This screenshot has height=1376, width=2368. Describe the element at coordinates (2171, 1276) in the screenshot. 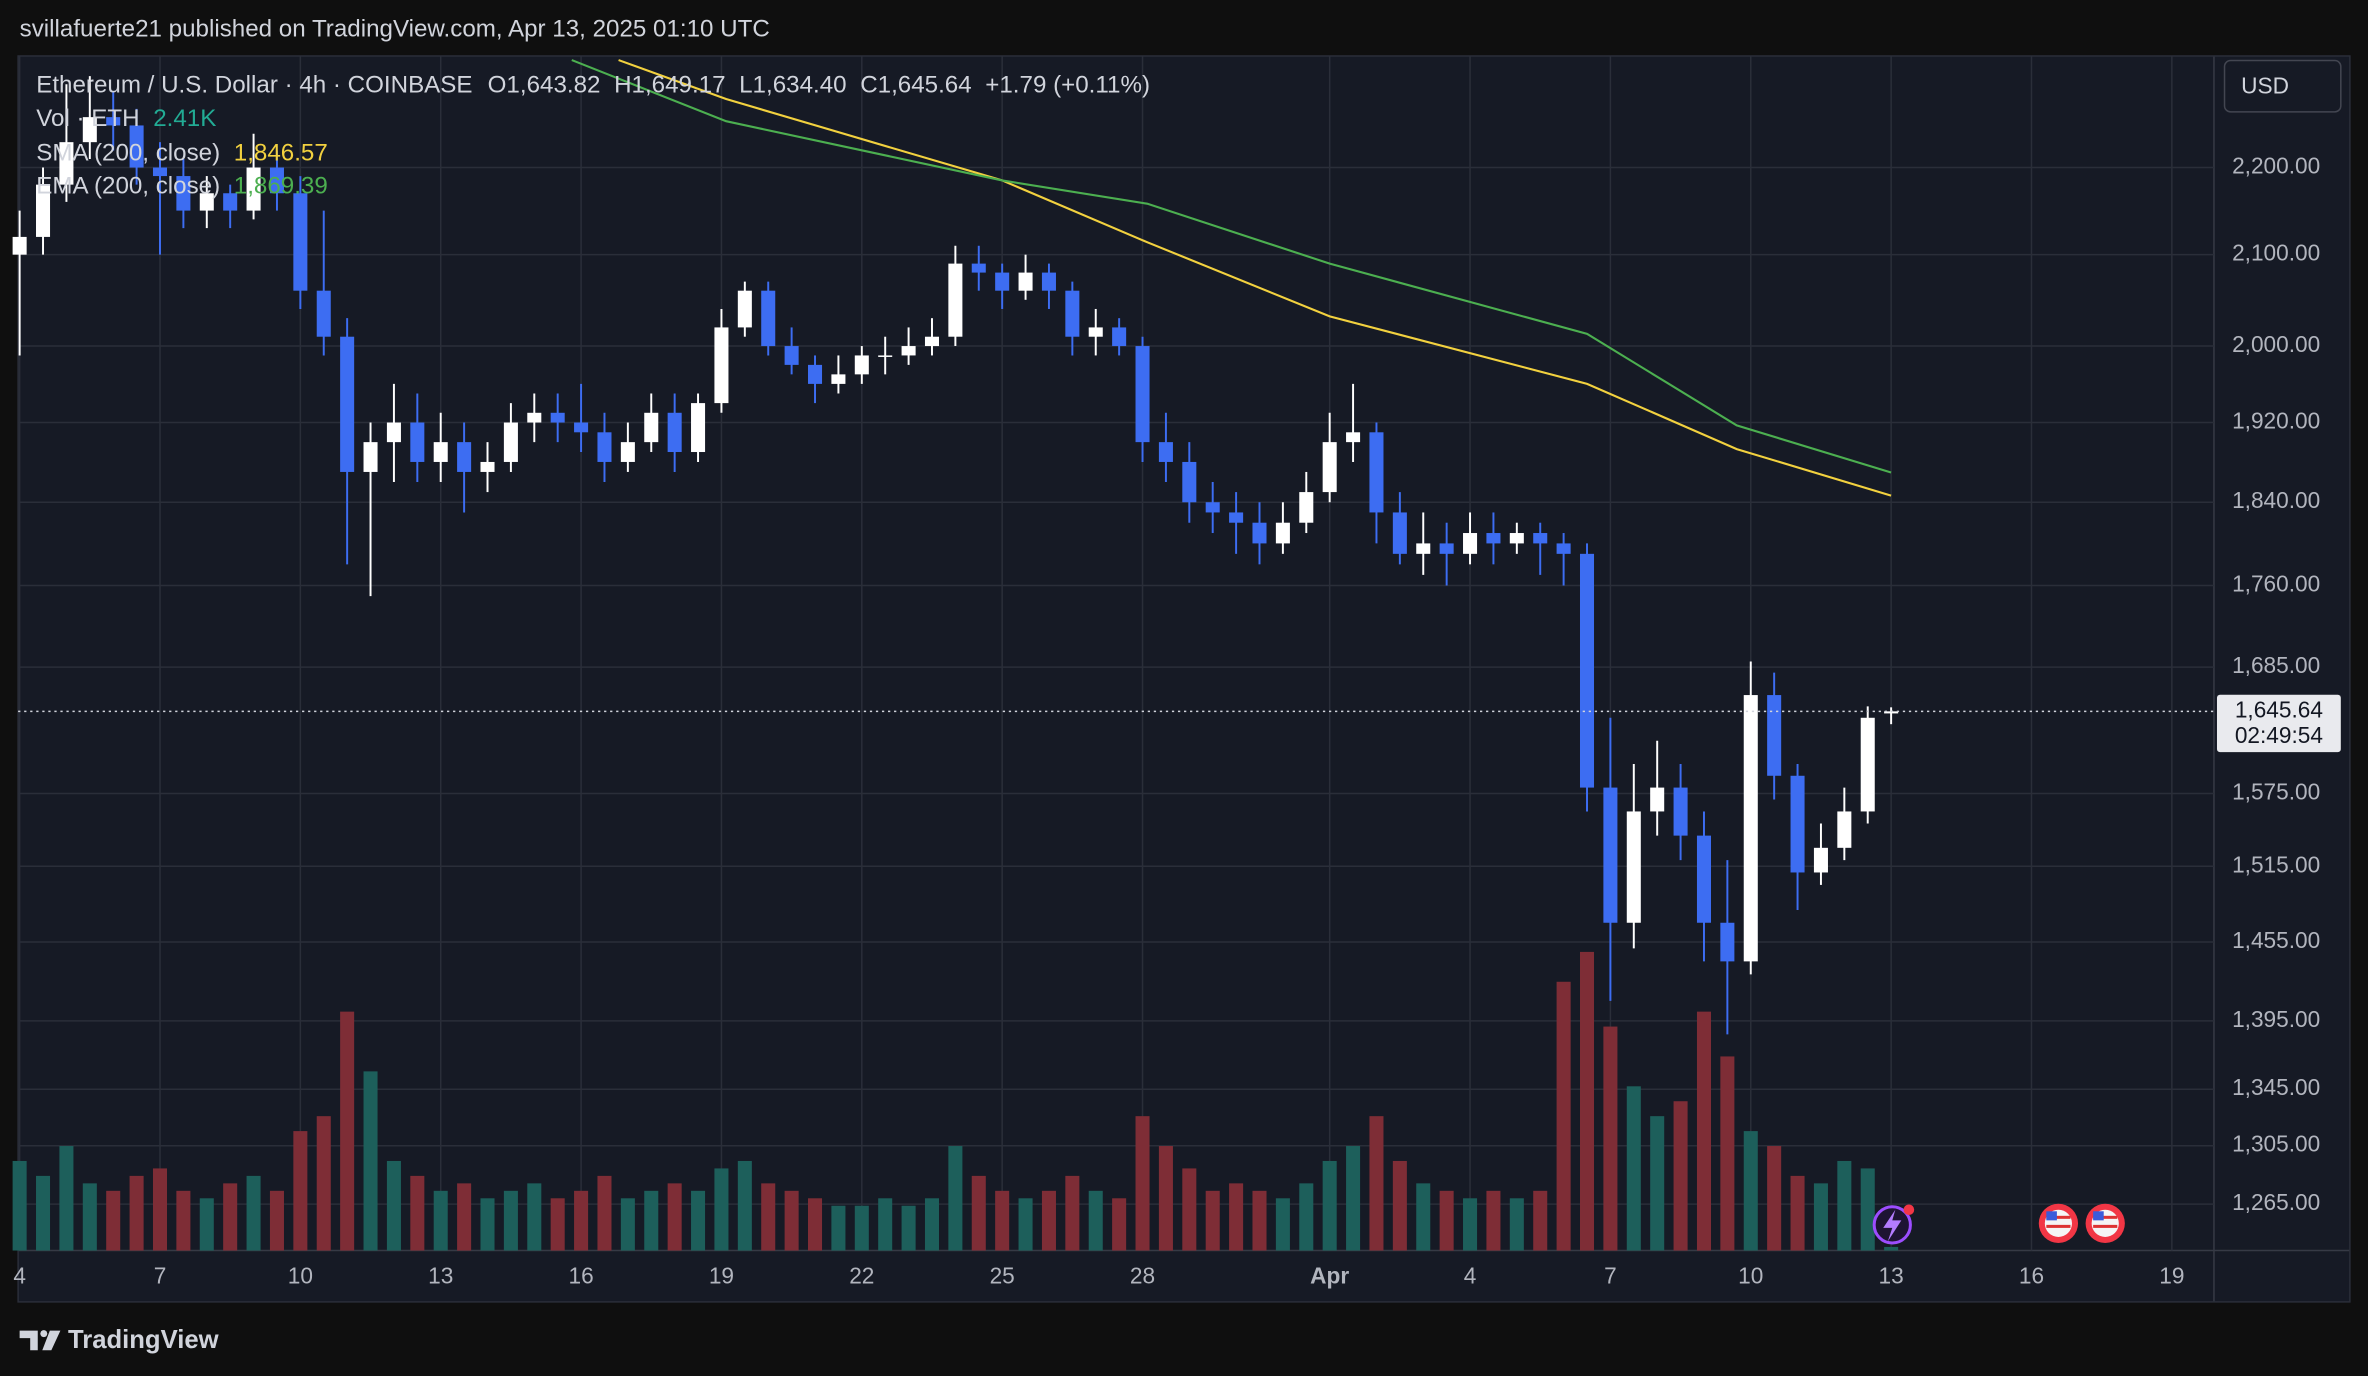

I see `x-tick-label: 19` at that location.